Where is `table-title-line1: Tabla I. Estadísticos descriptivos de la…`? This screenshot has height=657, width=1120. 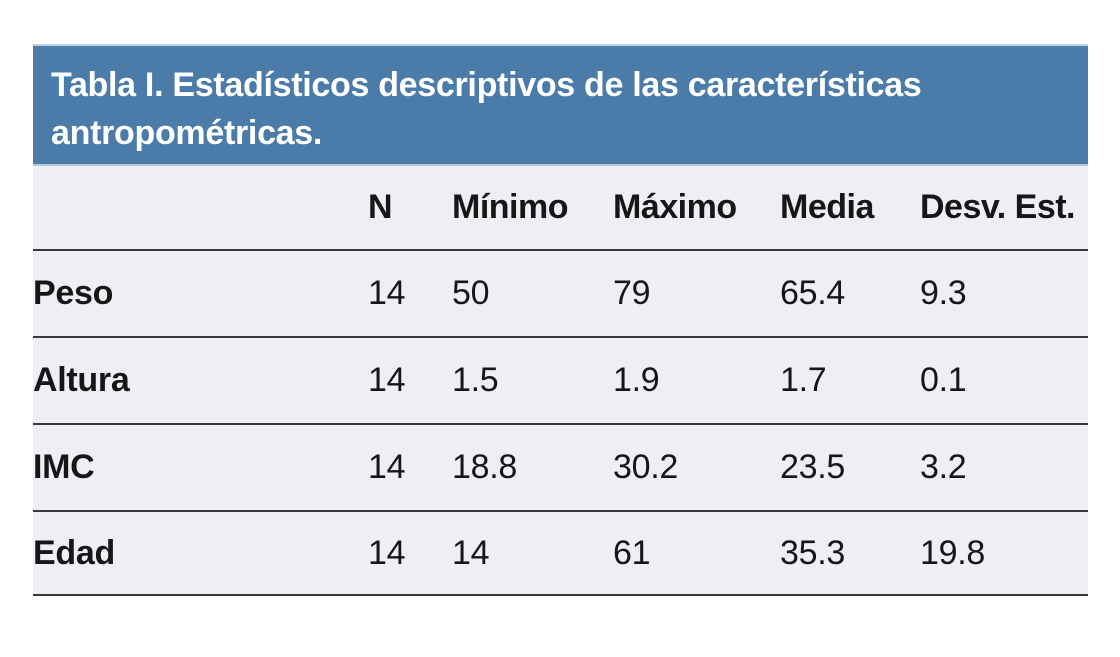 table-title-line1: Tabla I. Estadísticos descriptivos de la… is located at coordinates (486, 85).